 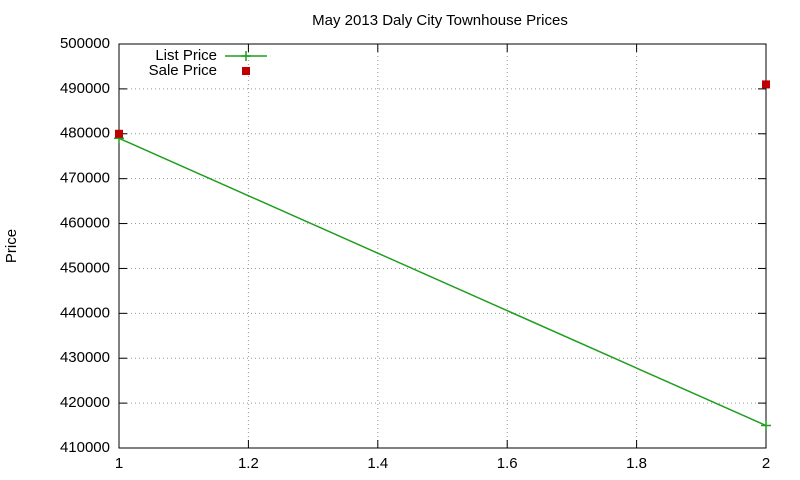 What do you see at coordinates (85, 133) in the screenshot?
I see `y-tick-label: 480000` at bounding box center [85, 133].